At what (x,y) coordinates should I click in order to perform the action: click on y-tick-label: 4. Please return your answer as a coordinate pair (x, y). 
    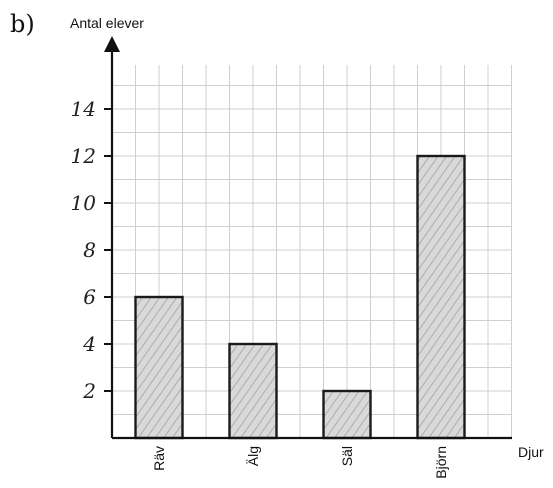
    Looking at the image, I should click on (89, 344).